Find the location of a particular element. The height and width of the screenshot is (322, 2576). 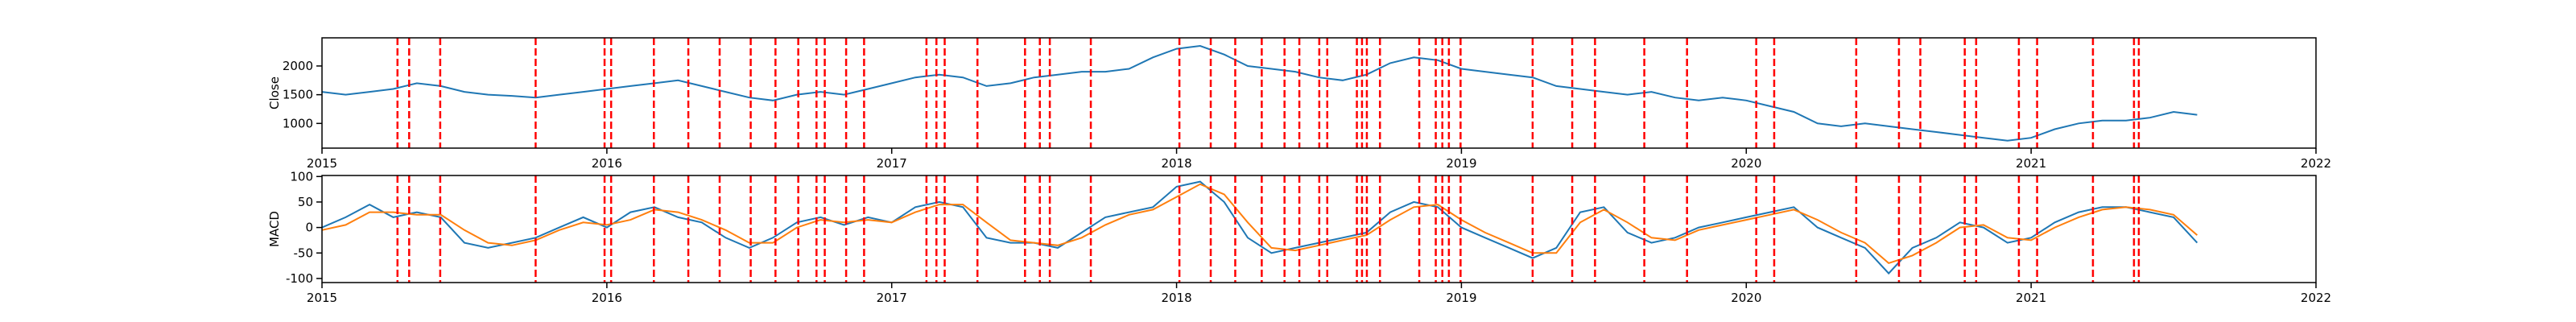

y-tick-label: 1500 is located at coordinates (298, 95).